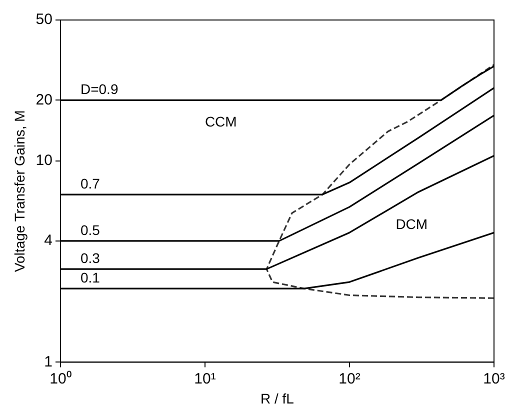 Image resolution: width=520 pixels, height=418 pixels. I want to click on x-axis-title: R / fL, so click(277, 398).